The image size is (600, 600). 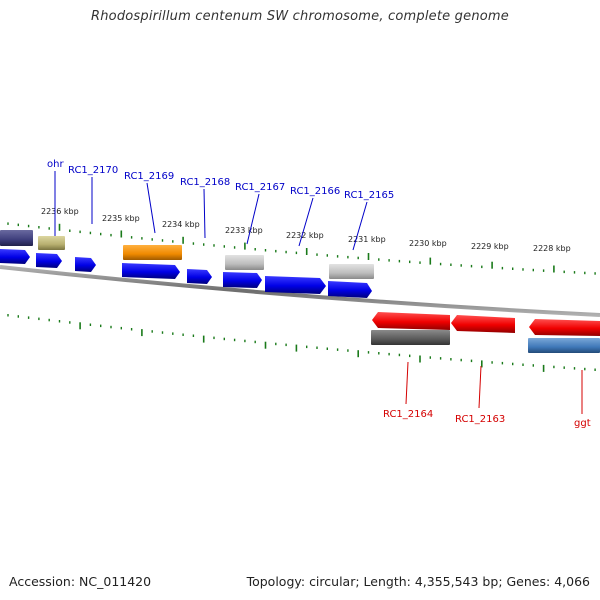 What do you see at coordinates (485, 341) in the screenshot?
I see `reverse-features-row2` at bounding box center [485, 341].